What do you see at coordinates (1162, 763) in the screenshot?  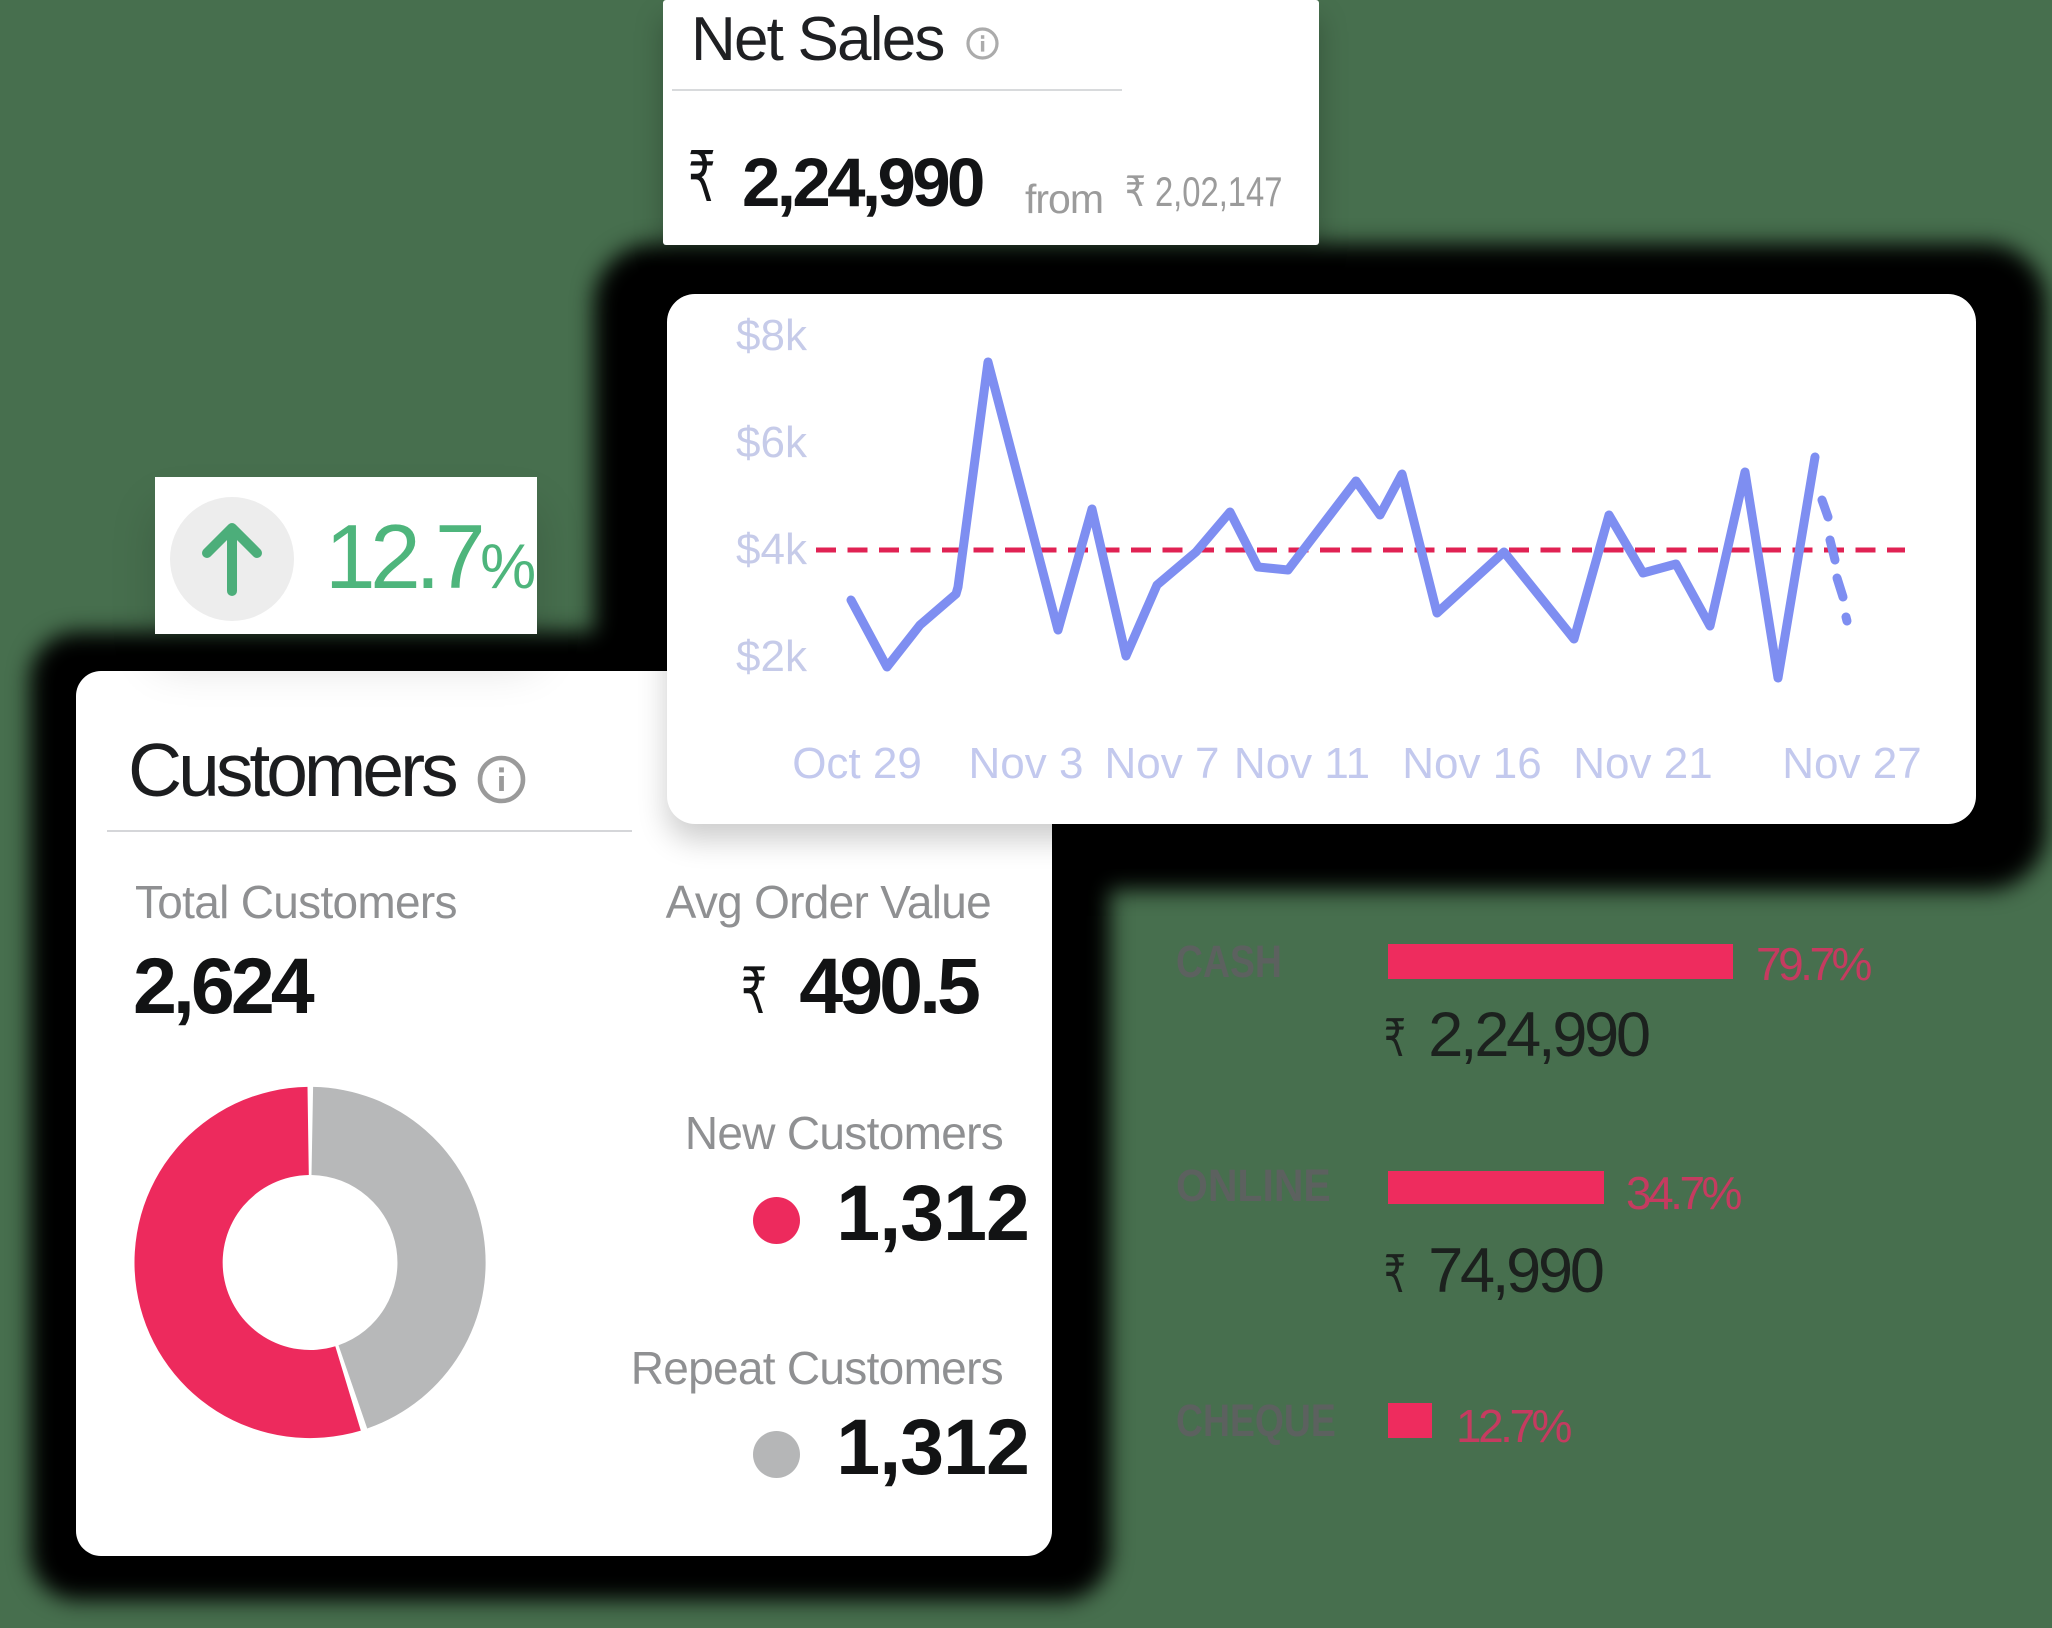 I see `svg-text: Nov 7` at bounding box center [1162, 763].